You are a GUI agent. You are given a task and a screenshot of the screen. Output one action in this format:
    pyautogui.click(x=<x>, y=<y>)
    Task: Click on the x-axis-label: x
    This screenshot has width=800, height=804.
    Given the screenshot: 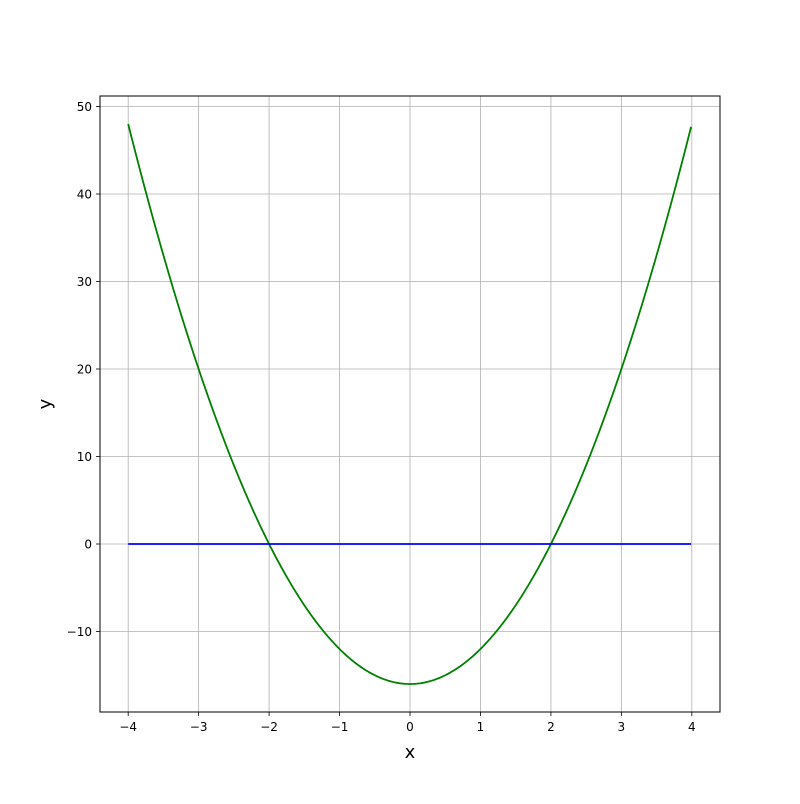 What is the action you would take?
    pyautogui.click(x=410, y=752)
    